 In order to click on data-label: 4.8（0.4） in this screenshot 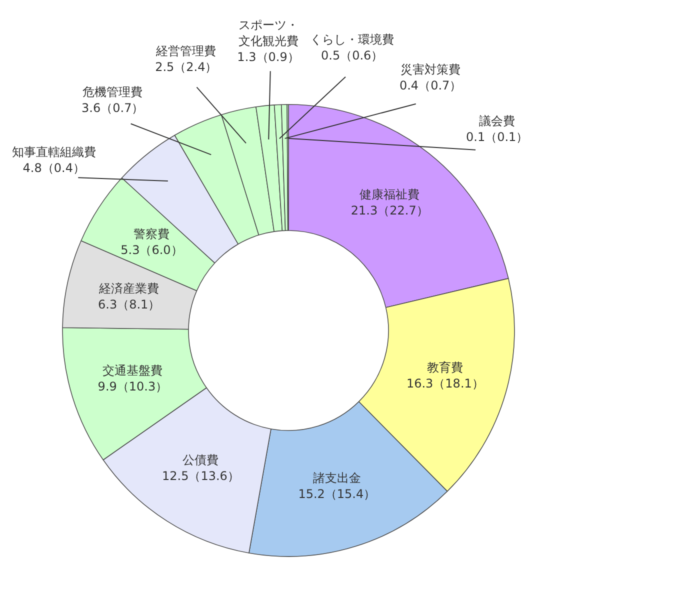, I will do `click(53, 168)`.